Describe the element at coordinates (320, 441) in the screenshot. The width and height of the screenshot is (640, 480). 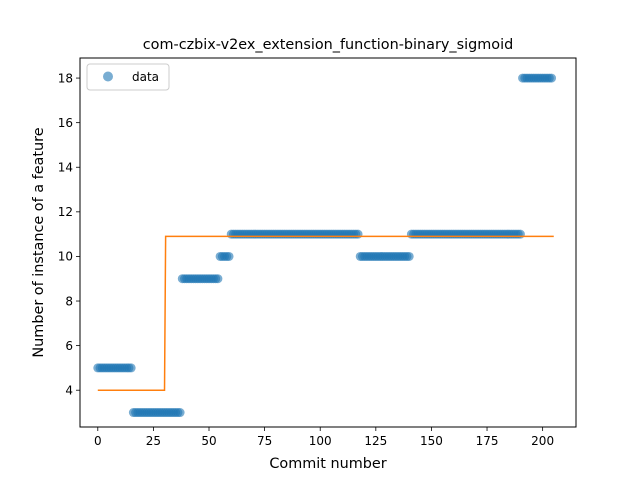
I see `x-tick-label: 100` at that location.